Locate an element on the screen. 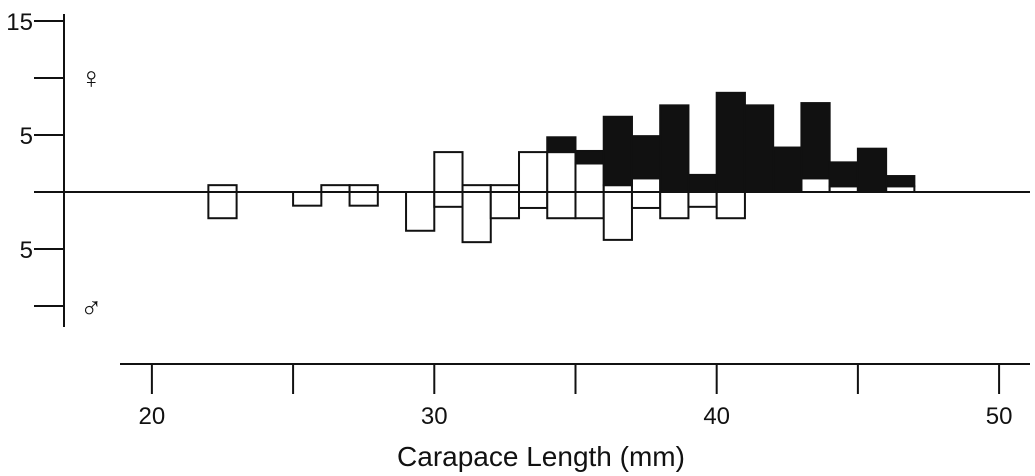 This screenshot has height=476, width=1035. male-symbol: ♂ is located at coordinates (91, 308).